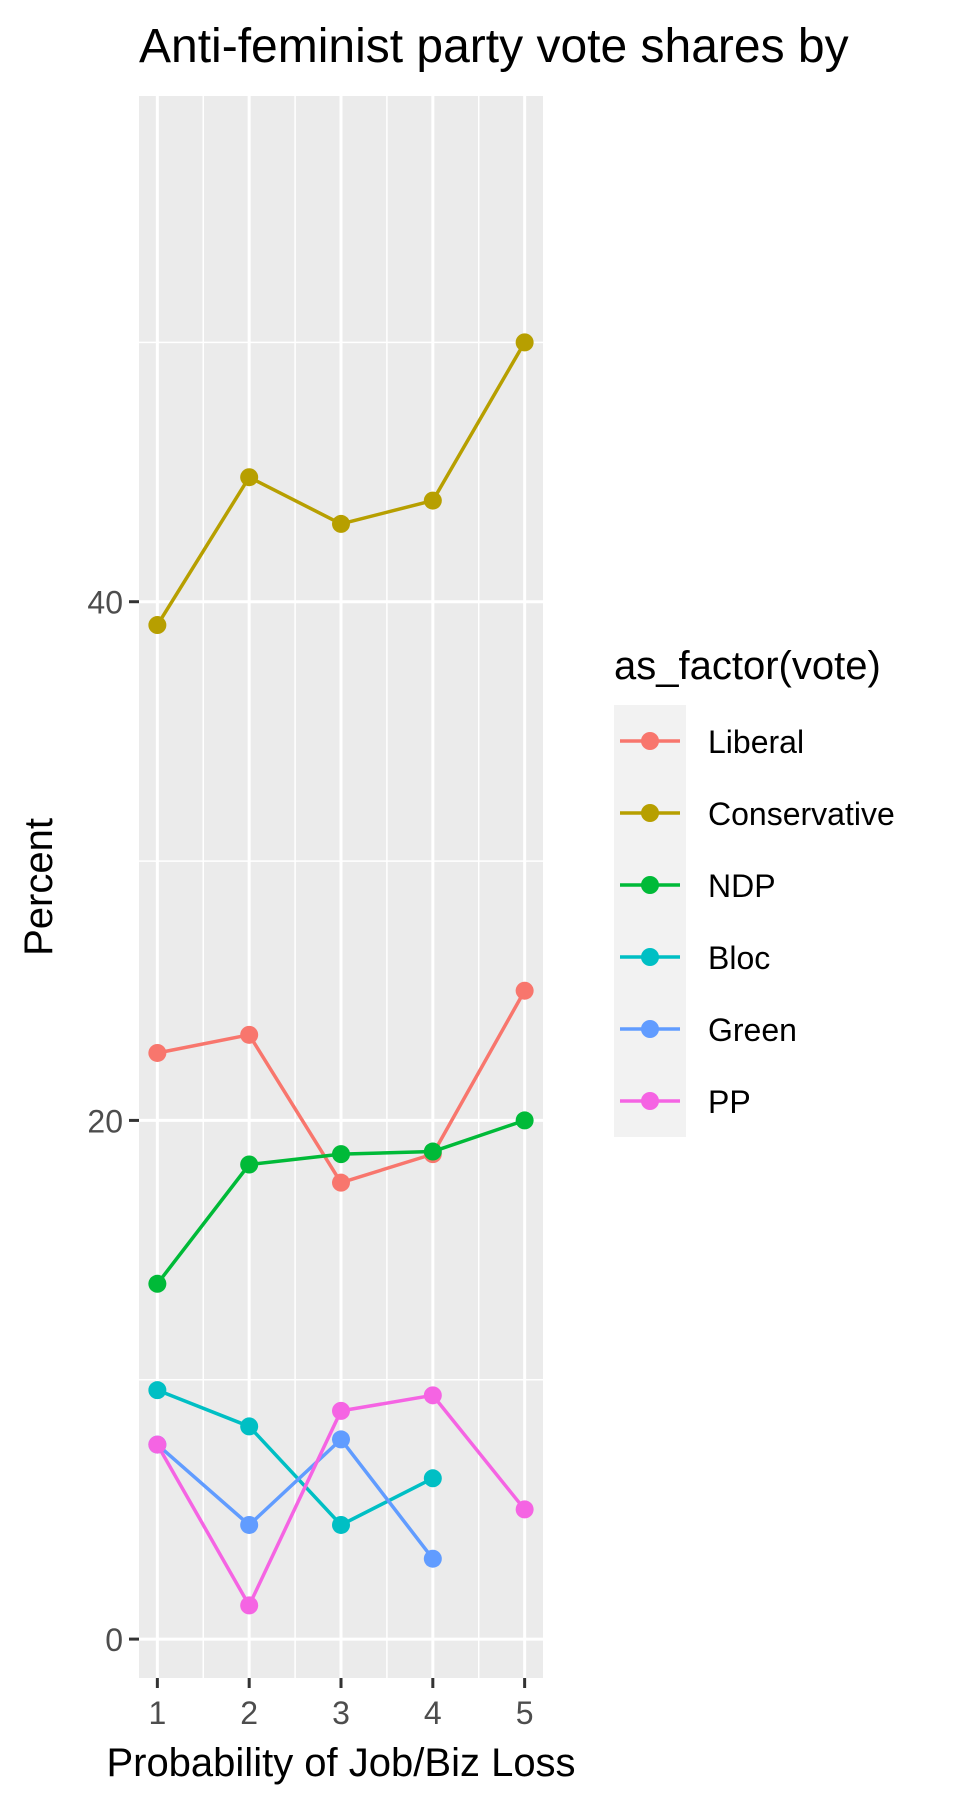 The width and height of the screenshot is (966, 1808). I want to click on legend-key-point-liberal, so click(650, 741).